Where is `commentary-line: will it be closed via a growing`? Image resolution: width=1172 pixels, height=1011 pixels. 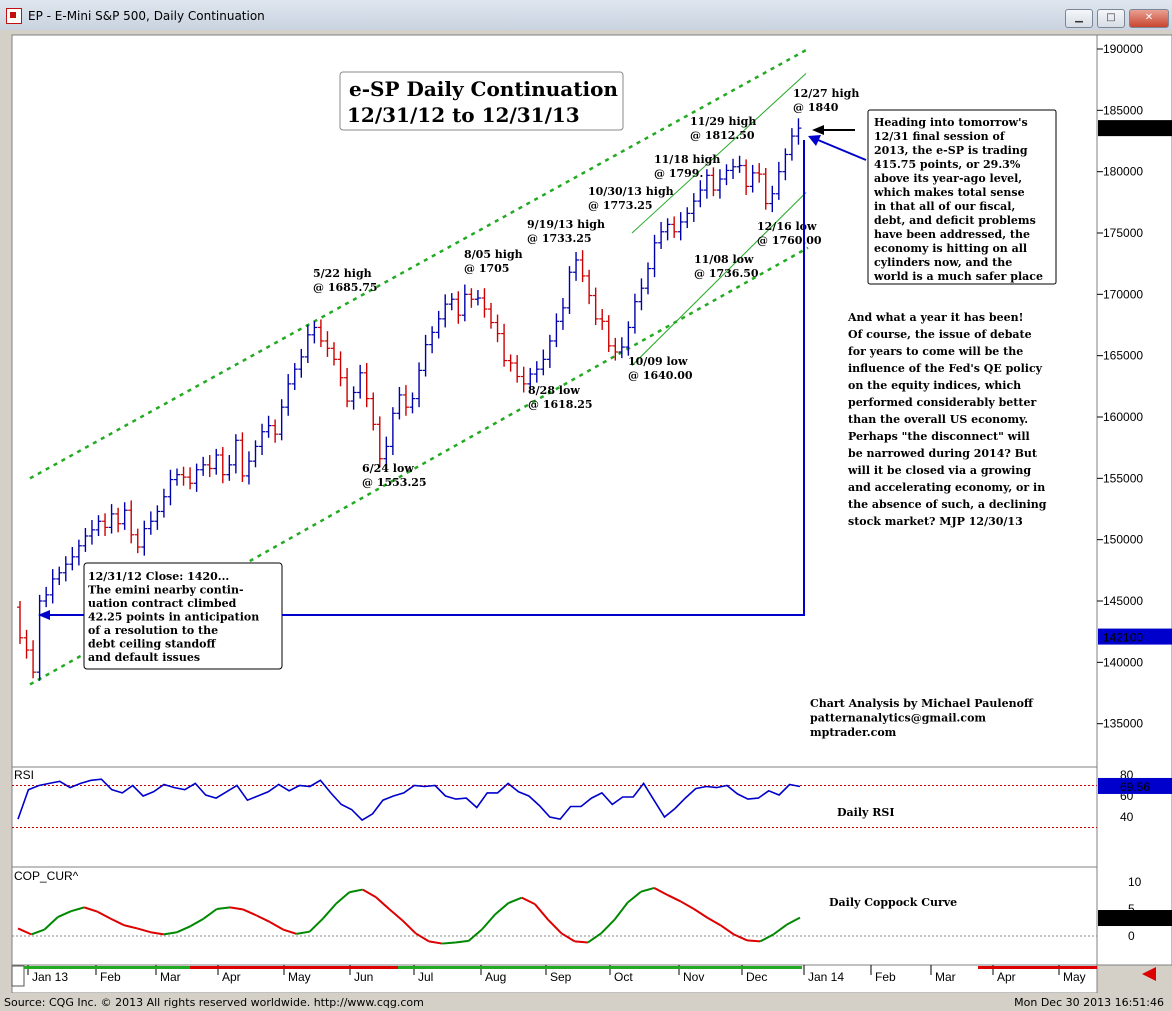
commentary-line: will it be closed via a growing is located at coordinates (939, 470).